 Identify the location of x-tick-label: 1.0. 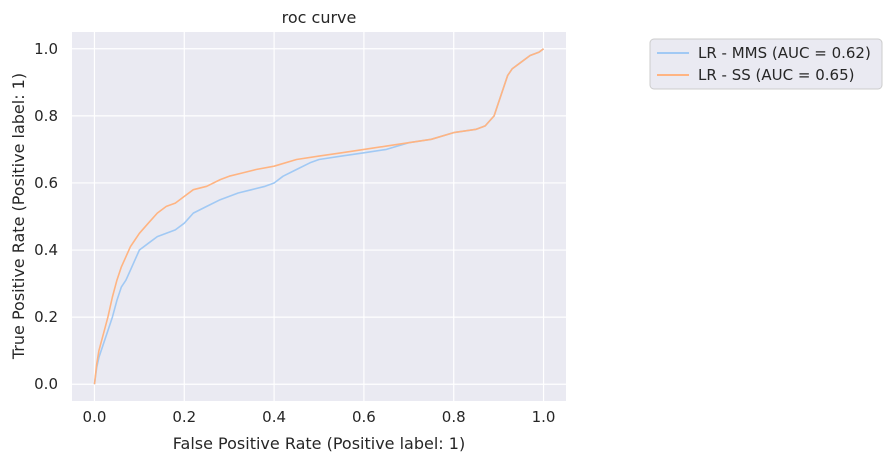
(544, 417).